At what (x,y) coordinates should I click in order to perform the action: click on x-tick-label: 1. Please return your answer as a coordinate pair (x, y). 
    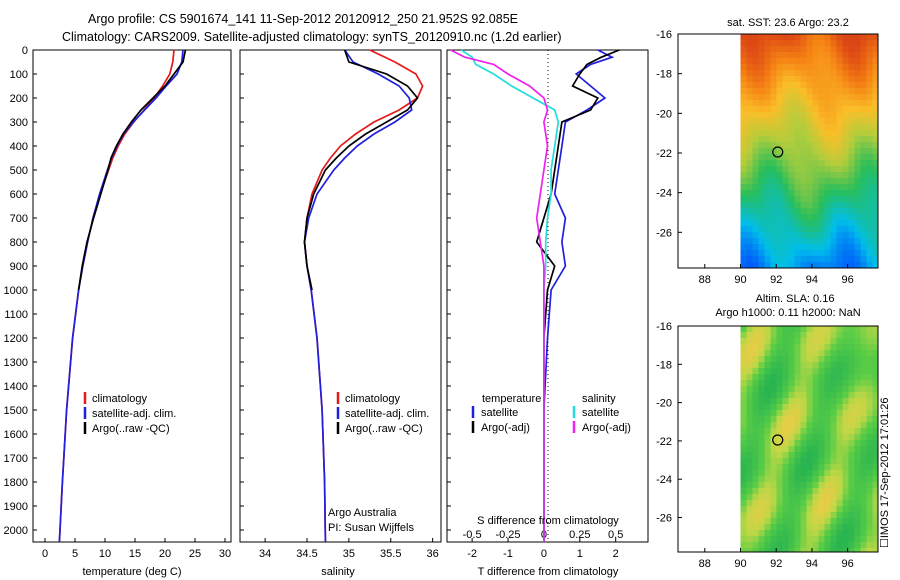
    Looking at the image, I should click on (580, 554).